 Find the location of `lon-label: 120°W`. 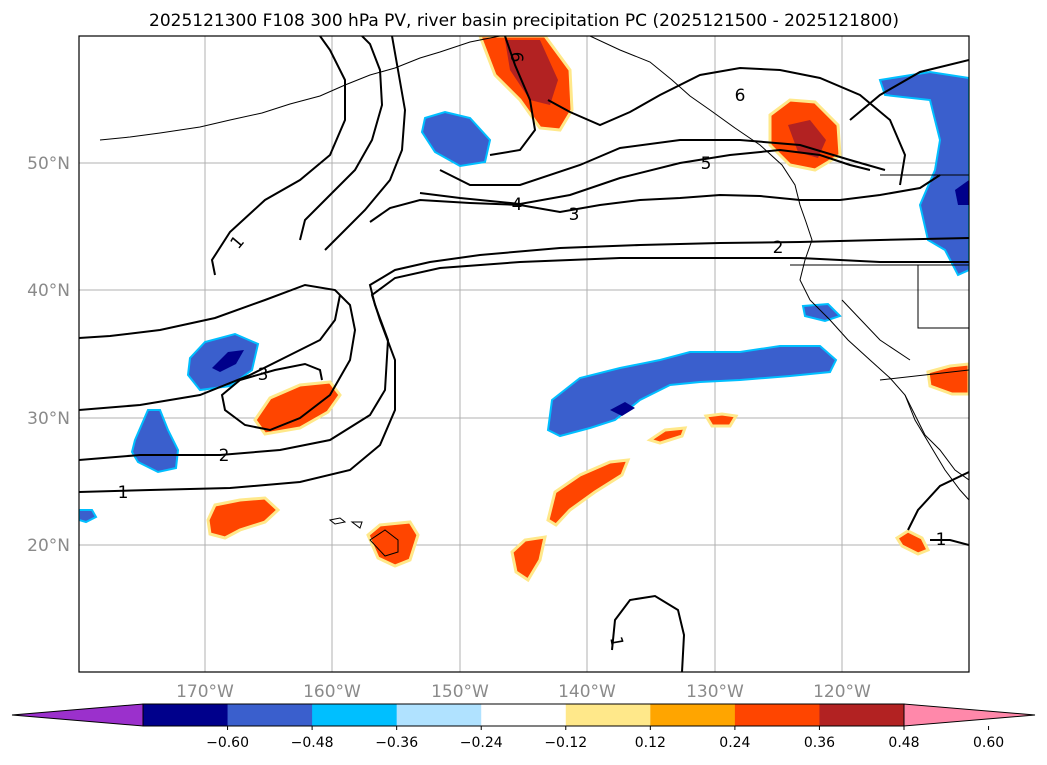

lon-label: 120°W is located at coordinates (842, 692).